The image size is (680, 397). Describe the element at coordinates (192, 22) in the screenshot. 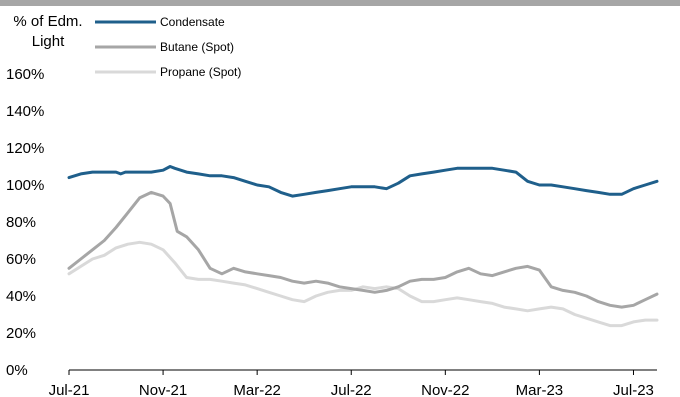

I see `legend-label: Condensate` at that location.